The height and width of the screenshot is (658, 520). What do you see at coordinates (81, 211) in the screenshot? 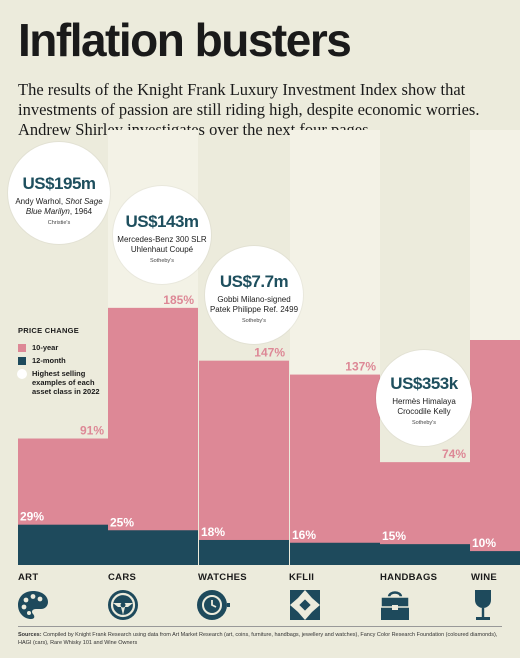
I see `highlight-desc-text: , 1964` at bounding box center [81, 211].